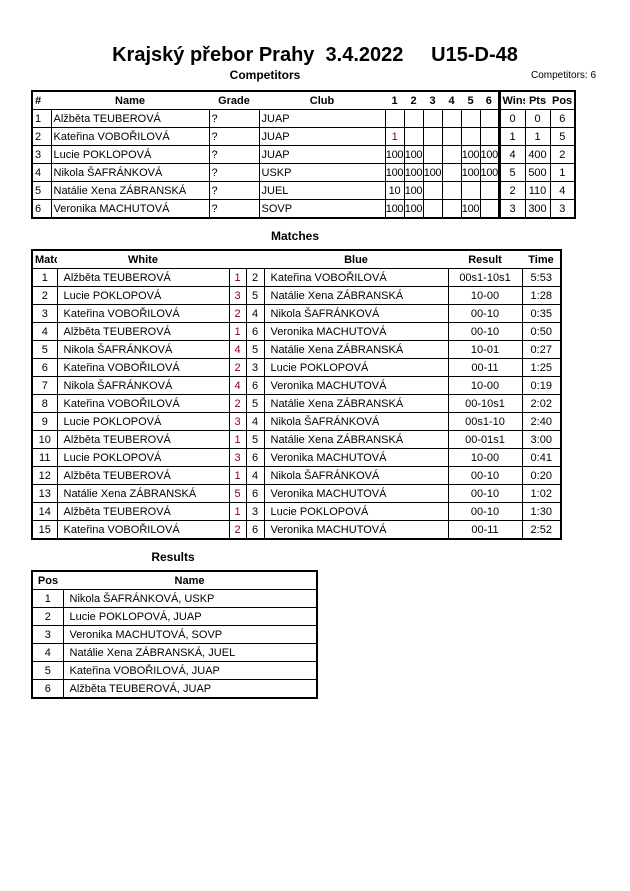 This screenshot has width=630, height=891. I want to click on col-opp-2: 2, so click(413, 100).